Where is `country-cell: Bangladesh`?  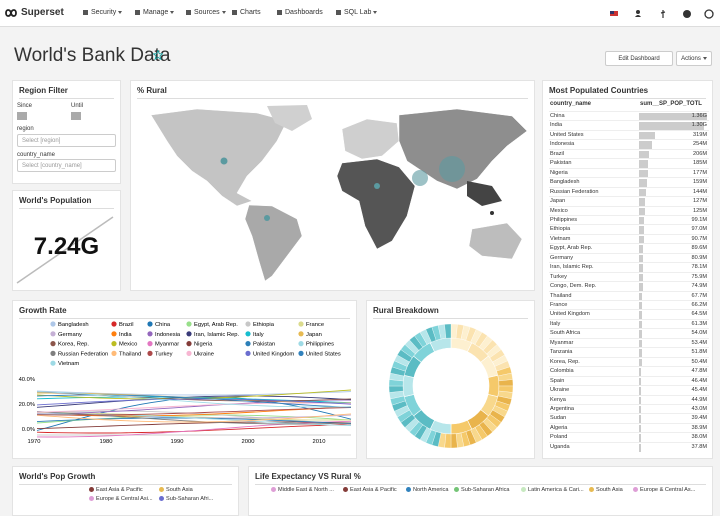
country-cell: Bangladesh is located at coordinates (565, 182).